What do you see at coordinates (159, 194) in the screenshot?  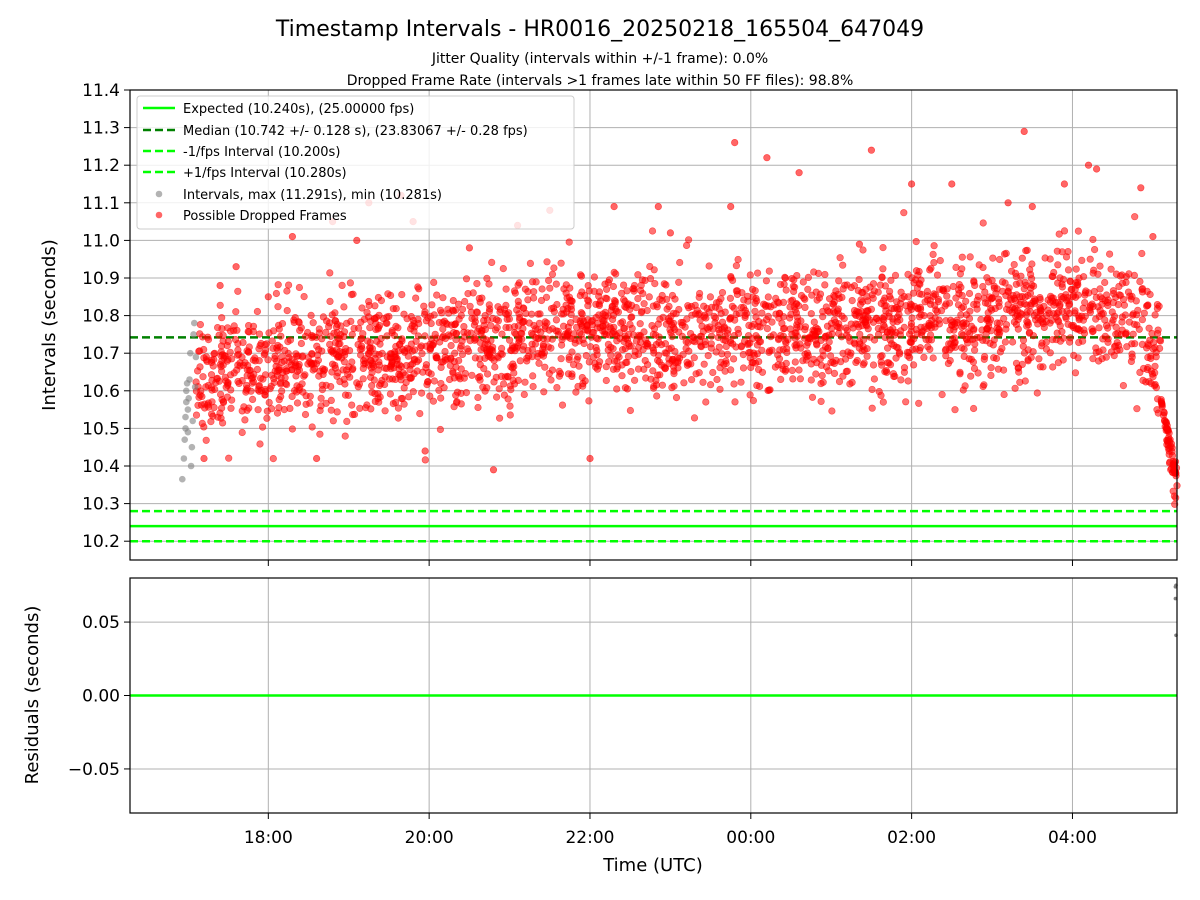 I see `legend-swatch-intervals` at bounding box center [159, 194].